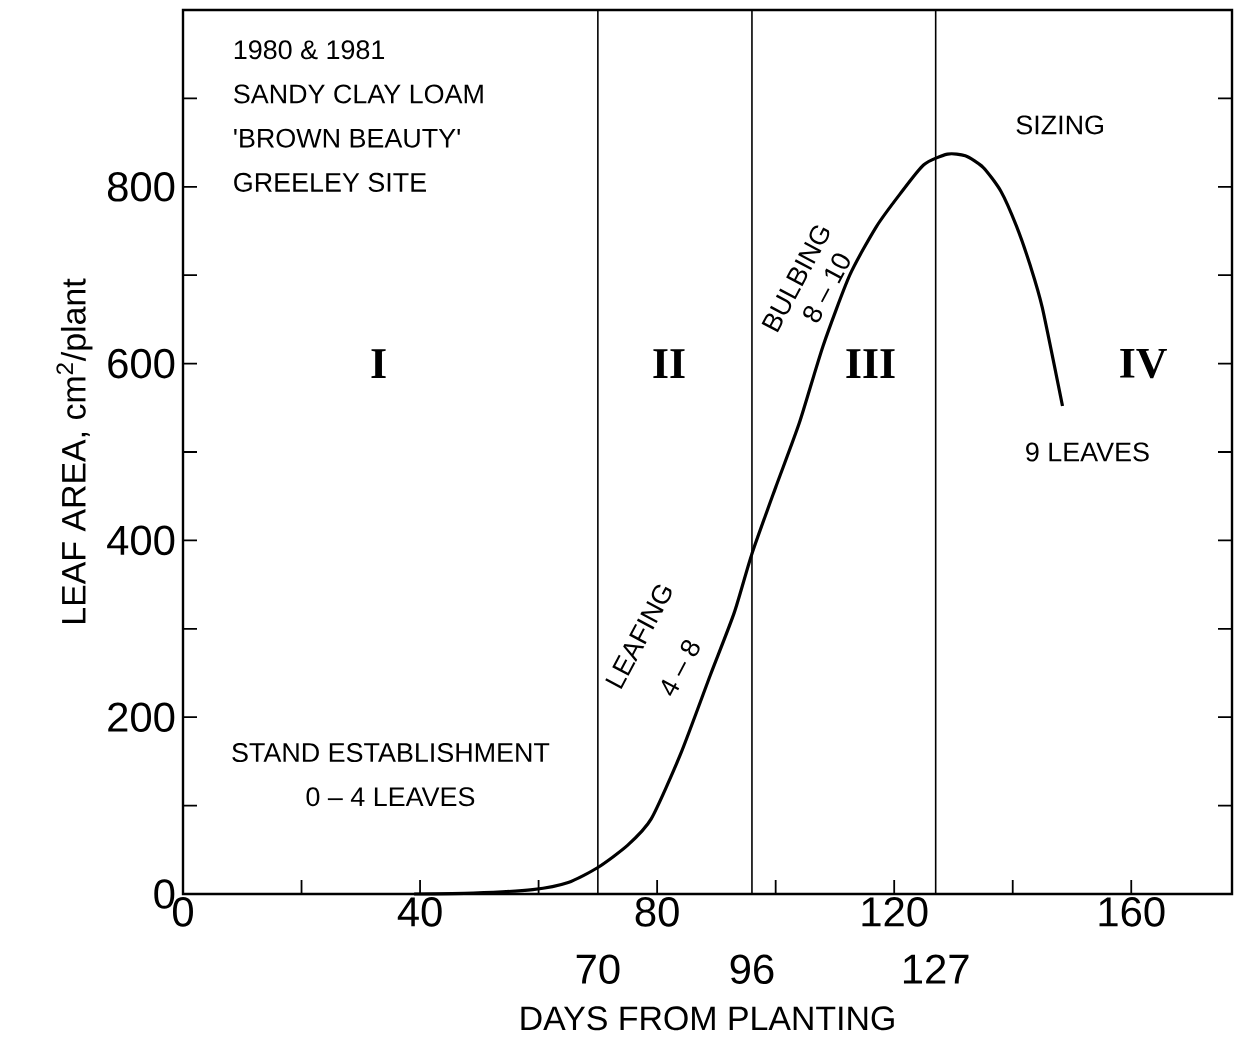  I want to click on x-tick-label: 80, so click(657, 912).